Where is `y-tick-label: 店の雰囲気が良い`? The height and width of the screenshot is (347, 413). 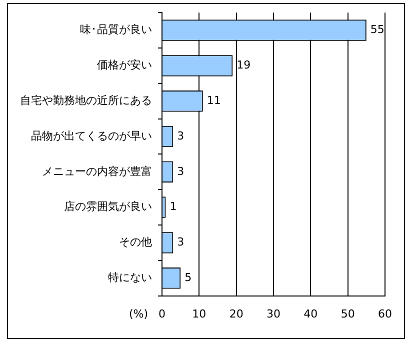 y-tick-label: 店の雰囲気が良い is located at coordinates (108, 207).